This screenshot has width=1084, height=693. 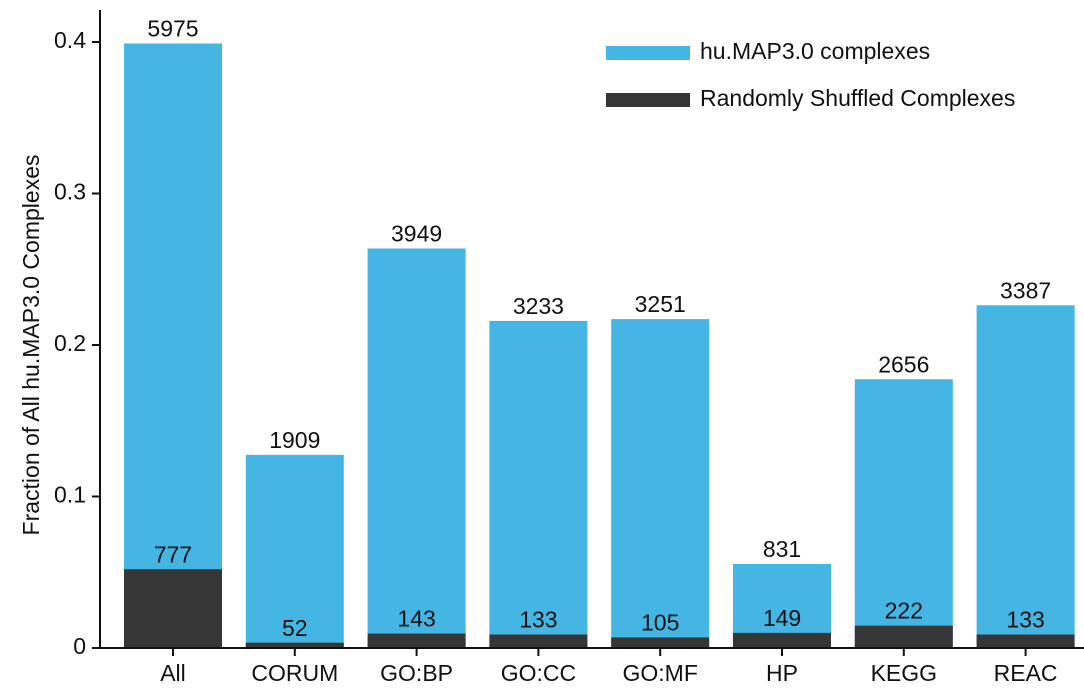 What do you see at coordinates (538, 673) in the screenshot?
I see `x-tick-label: GO:CC` at bounding box center [538, 673].